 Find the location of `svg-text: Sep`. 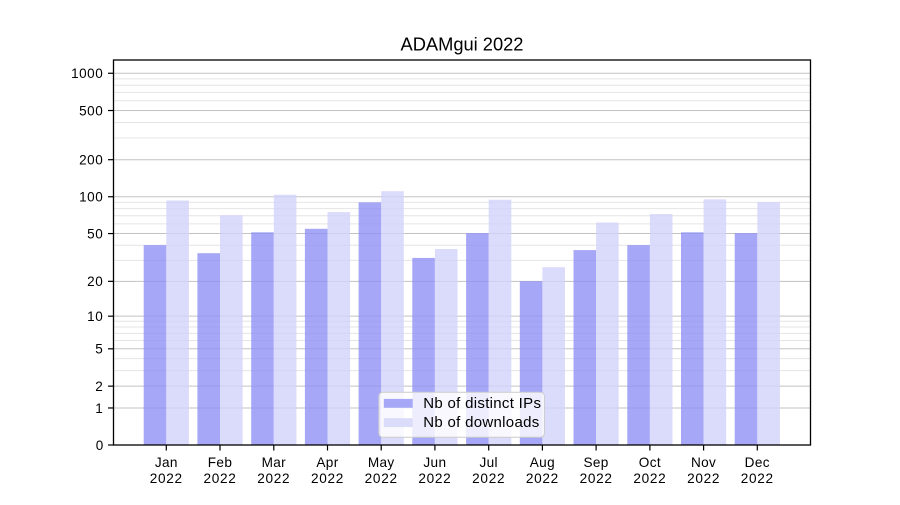

svg-text: Sep is located at coordinates (595, 462).